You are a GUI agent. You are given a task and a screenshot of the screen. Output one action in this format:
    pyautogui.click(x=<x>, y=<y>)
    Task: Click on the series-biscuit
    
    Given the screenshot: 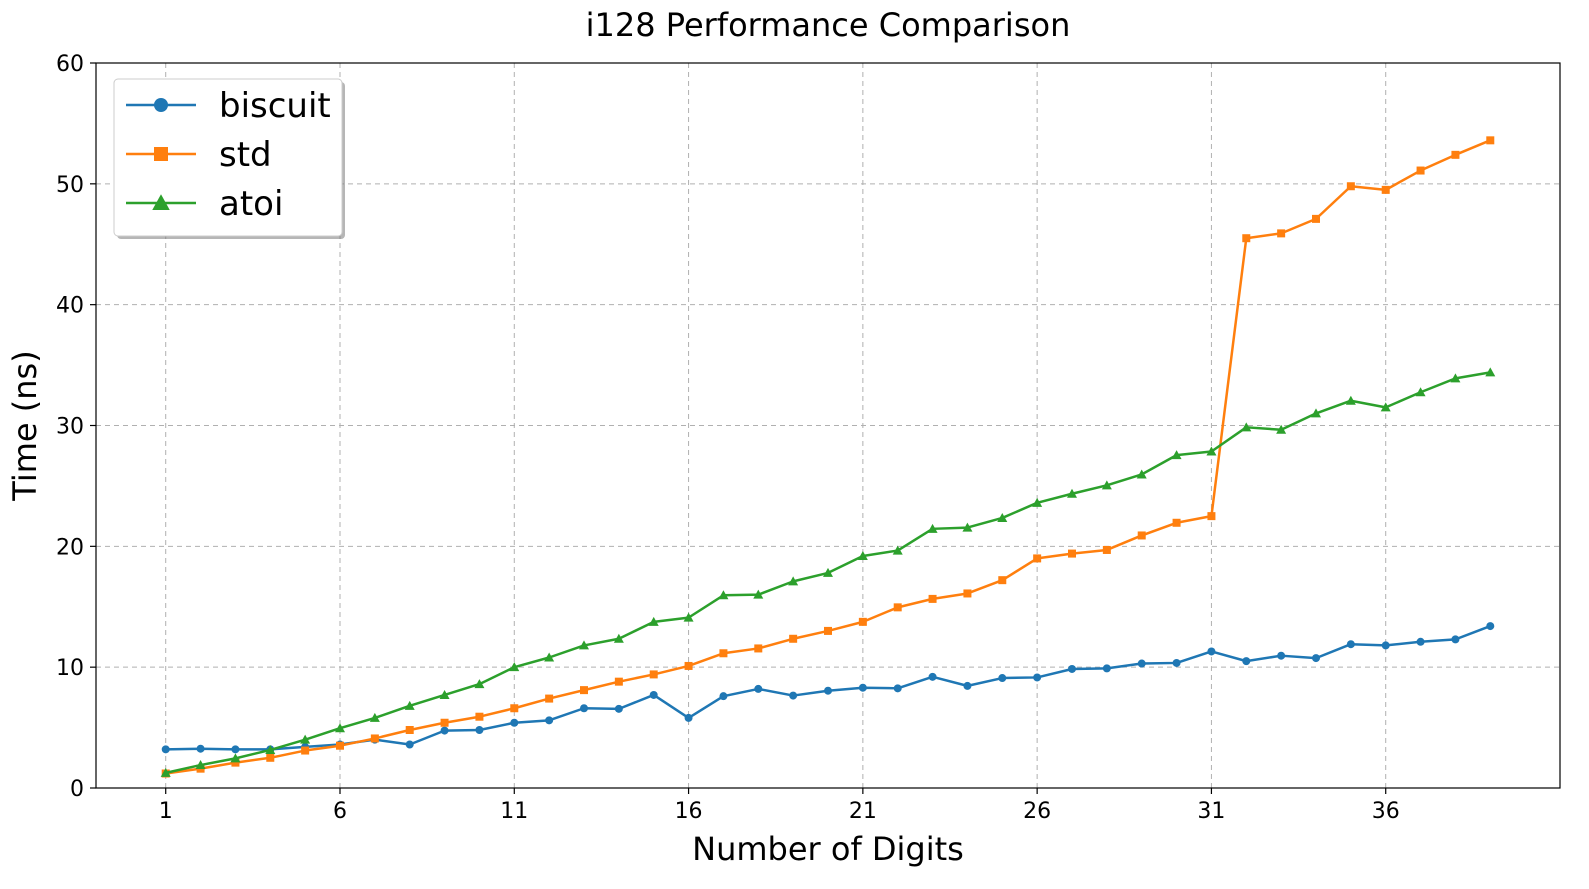 What is the action you would take?
    pyautogui.click(x=828, y=688)
    